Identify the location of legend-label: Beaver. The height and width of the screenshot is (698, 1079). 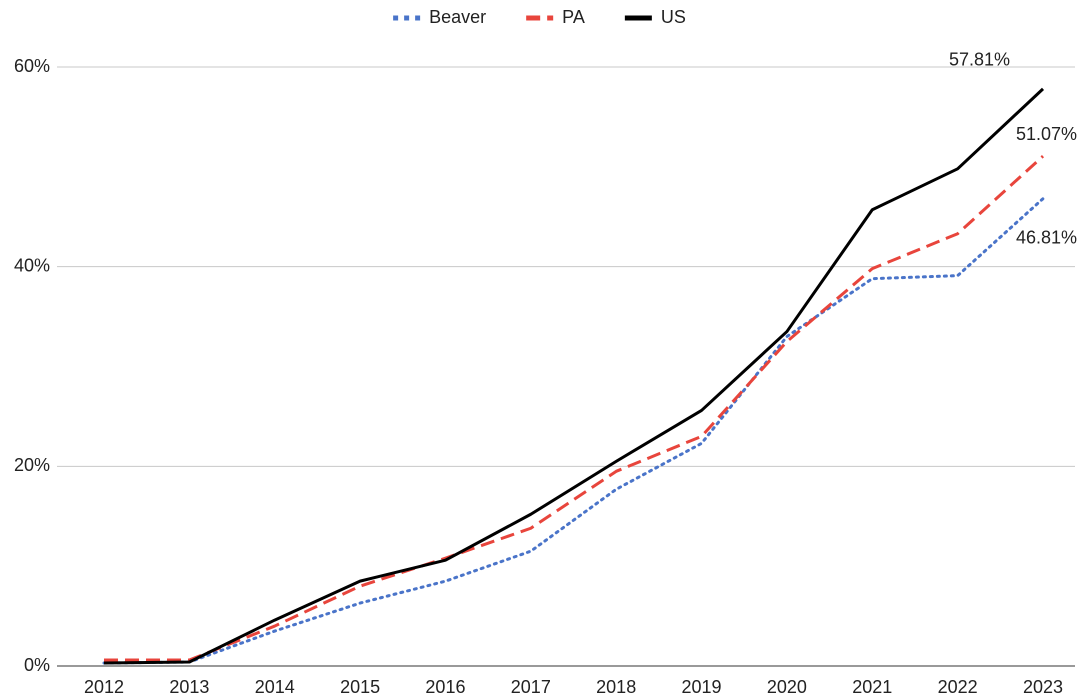
(457, 17).